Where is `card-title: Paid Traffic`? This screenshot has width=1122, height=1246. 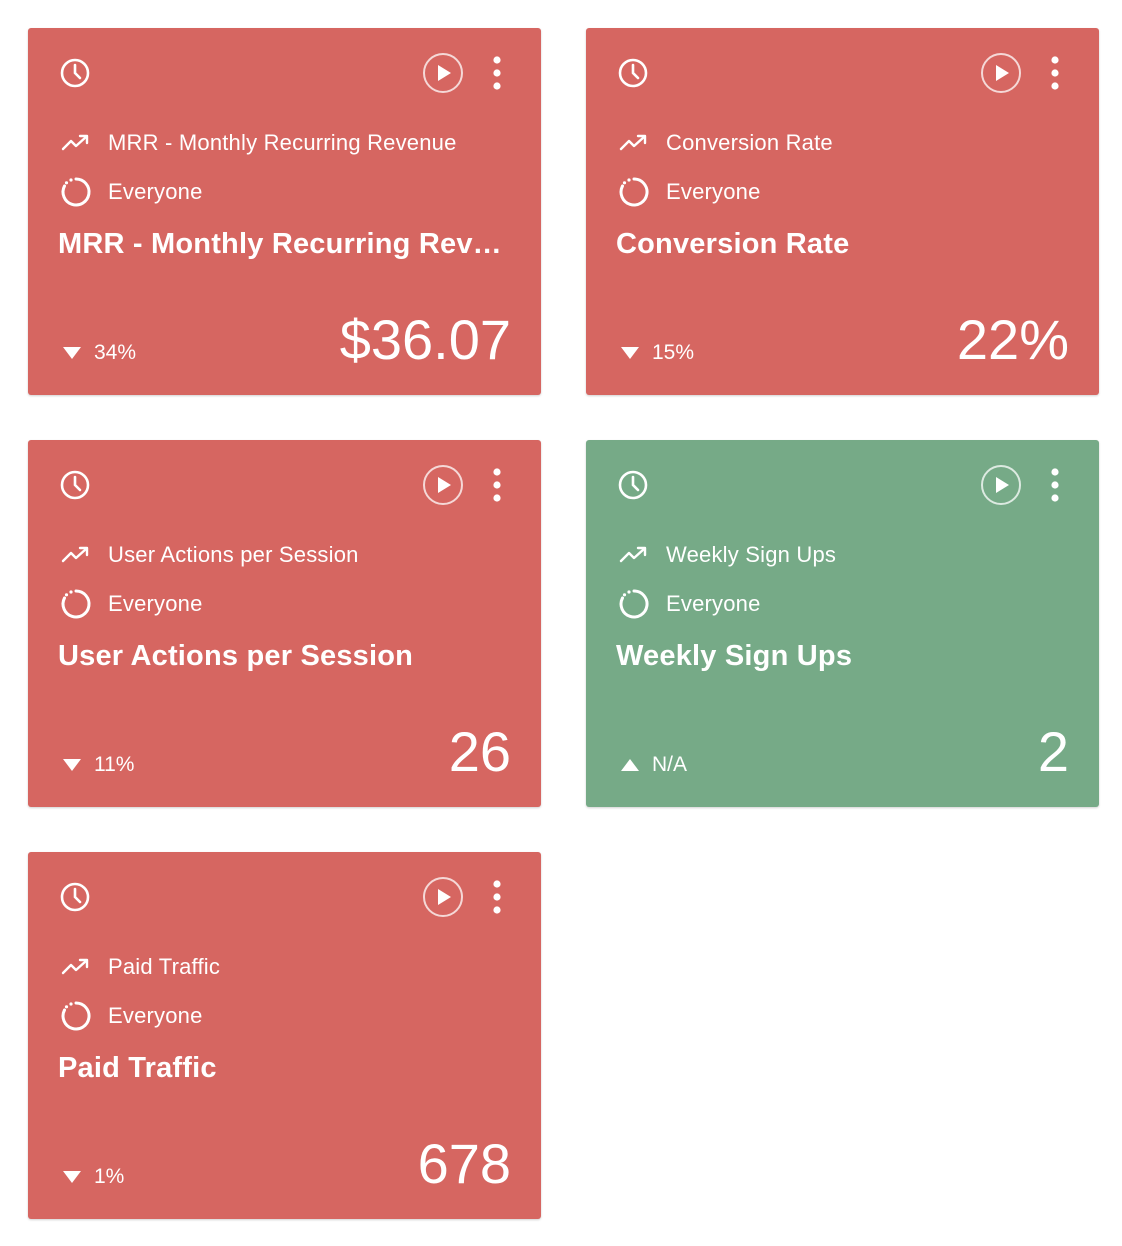 card-title: Paid Traffic is located at coordinates (137, 1068).